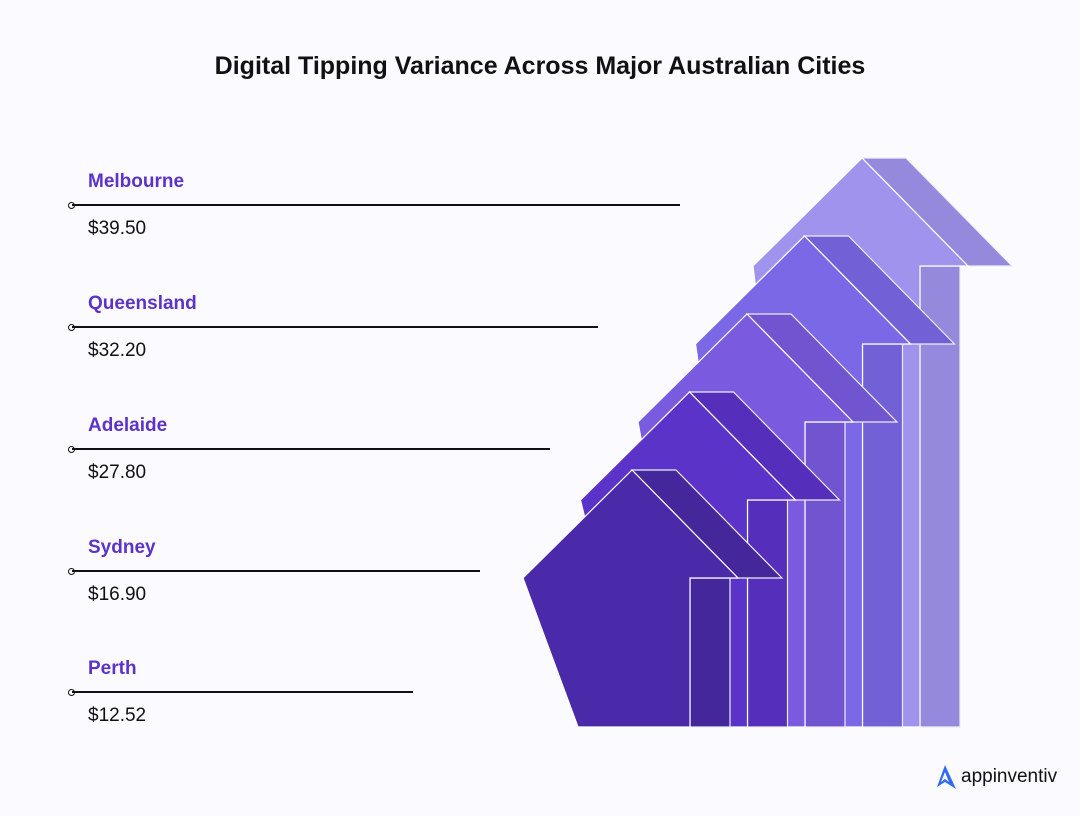 Image resolution: width=1080 pixels, height=816 pixels. Describe the element at coordinates (1009, 776) in the screenshot. I see `brand-name: appinventiv` at that location.